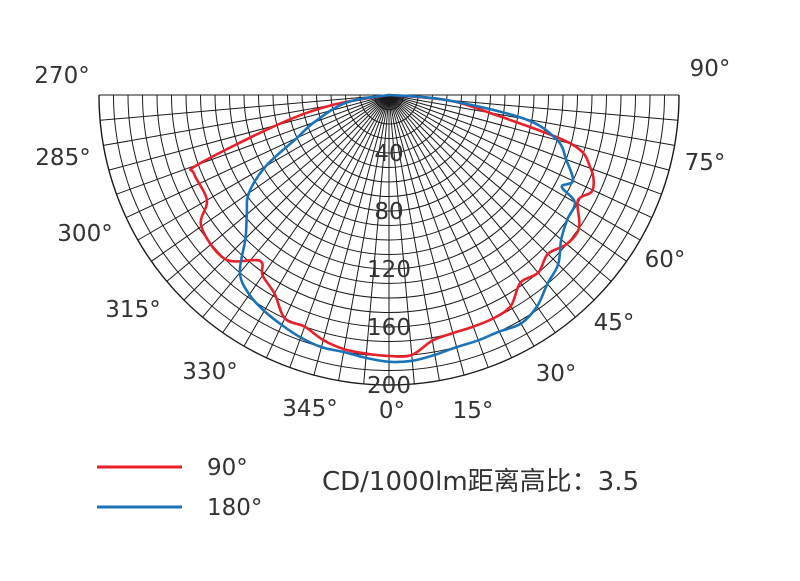 Image resolution: width=800 pixels, height=581 pixels. What do you see at coordinates (705, 163) in the screenshot?
I see `angle-tick-label: 75°` at bounding box center [705, 163].